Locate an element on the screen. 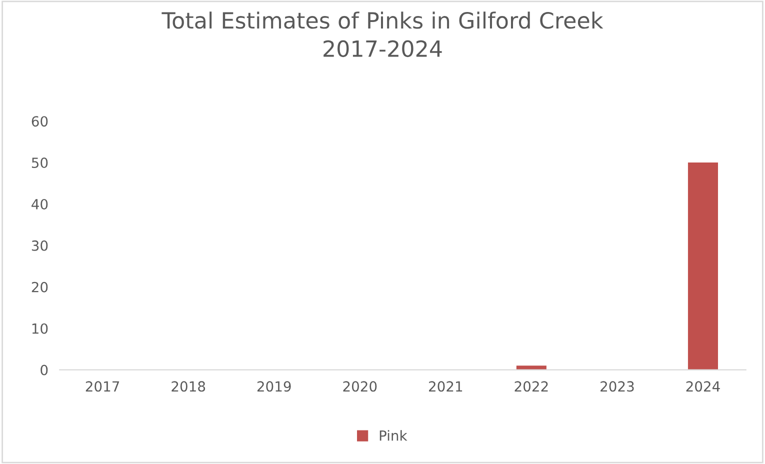  x-tick-label: 2022 is located at coordinates (531, 386).